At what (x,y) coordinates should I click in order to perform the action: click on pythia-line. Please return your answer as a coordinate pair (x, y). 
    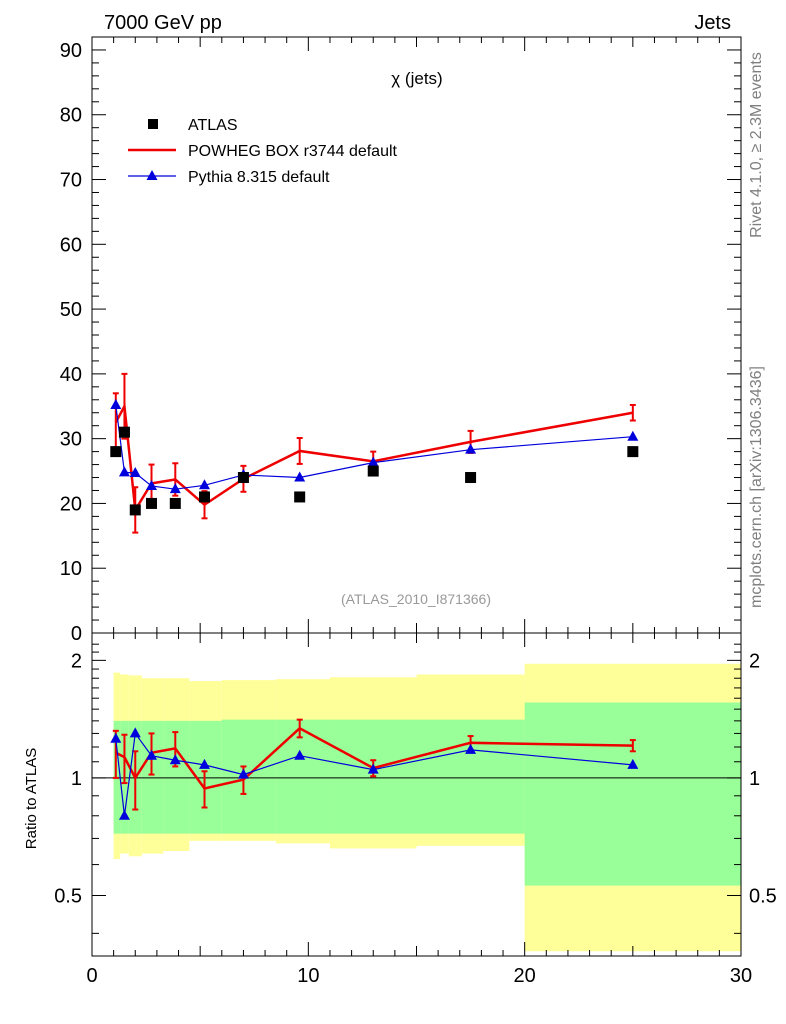
    Looking at the image, I should click on (374, 447).